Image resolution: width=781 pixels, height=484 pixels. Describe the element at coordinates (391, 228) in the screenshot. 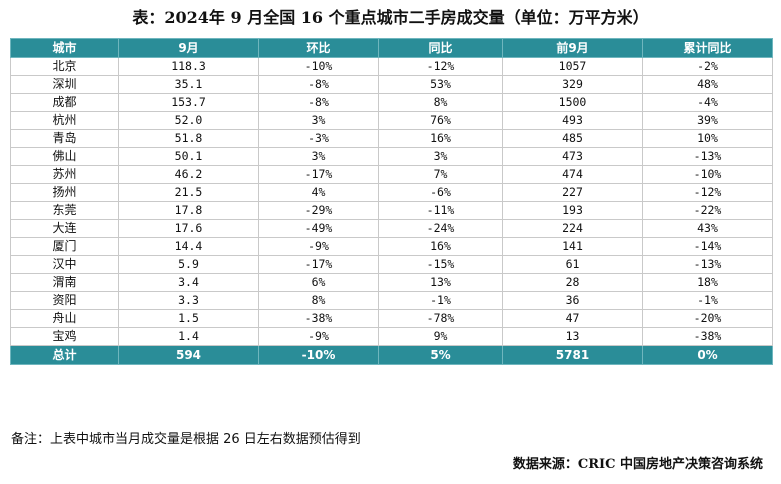

I see `table-row: 大连 17.6 -49% -24% 224 43%` at that location.